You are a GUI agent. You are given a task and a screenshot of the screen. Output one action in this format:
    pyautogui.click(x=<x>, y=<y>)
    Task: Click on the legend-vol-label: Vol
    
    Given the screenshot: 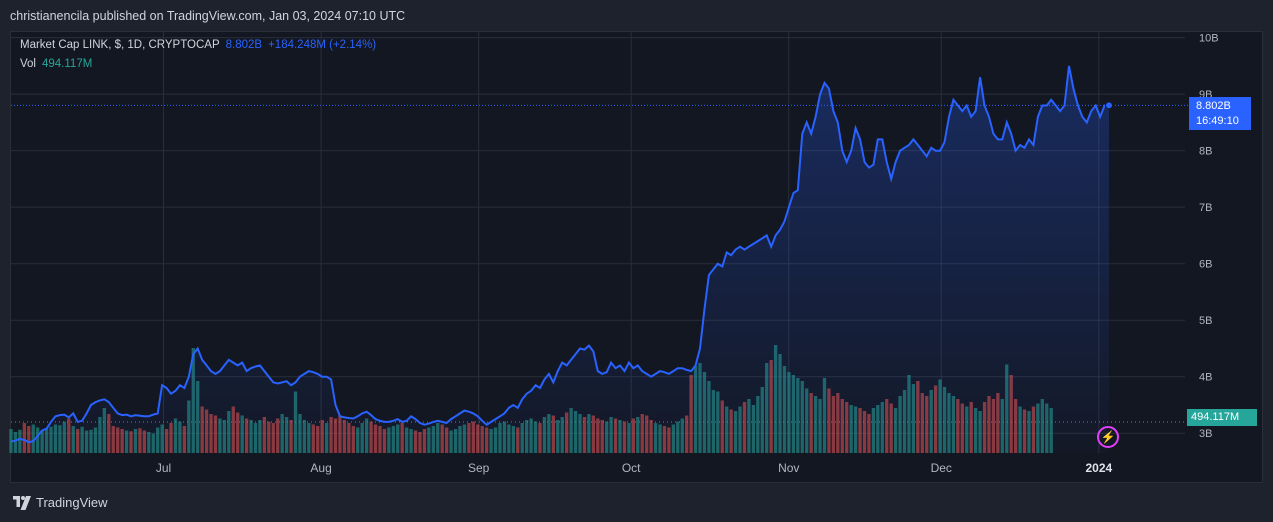 What is the action you would take?
    pyautogui.click(x=28, y=64)
    